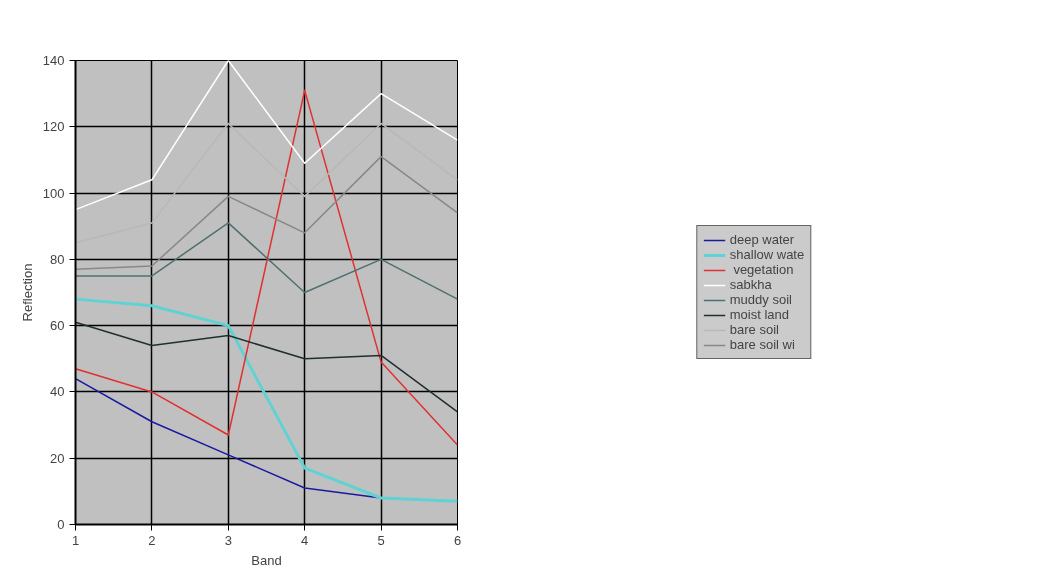 This screenshot has height=574, width=1053. I want to click on y-tick-label: 80, so click(57, 259).